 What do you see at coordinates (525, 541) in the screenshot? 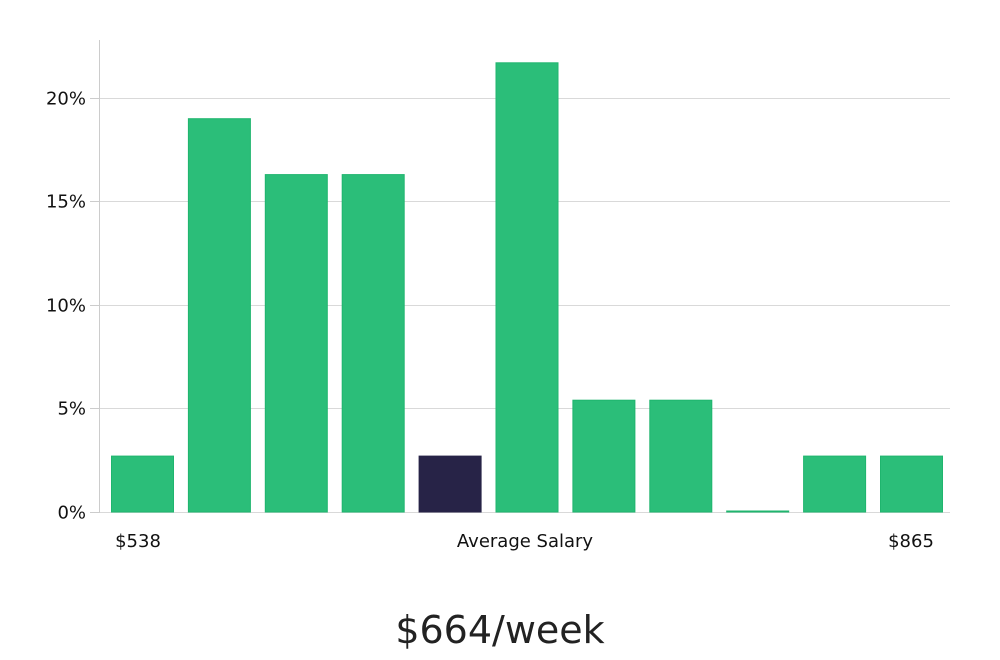
I see `x-label-center: Average Salary` at bounding box center [525, 541].